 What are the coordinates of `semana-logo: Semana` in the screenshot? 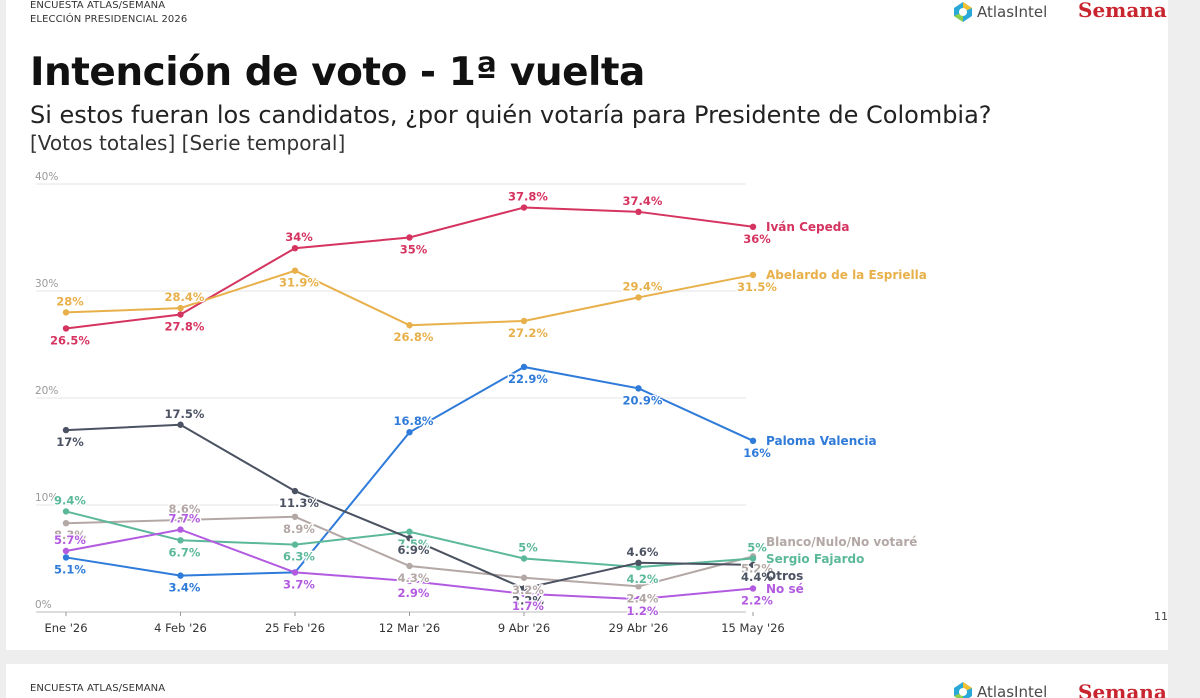 It's located at (1122, 11).